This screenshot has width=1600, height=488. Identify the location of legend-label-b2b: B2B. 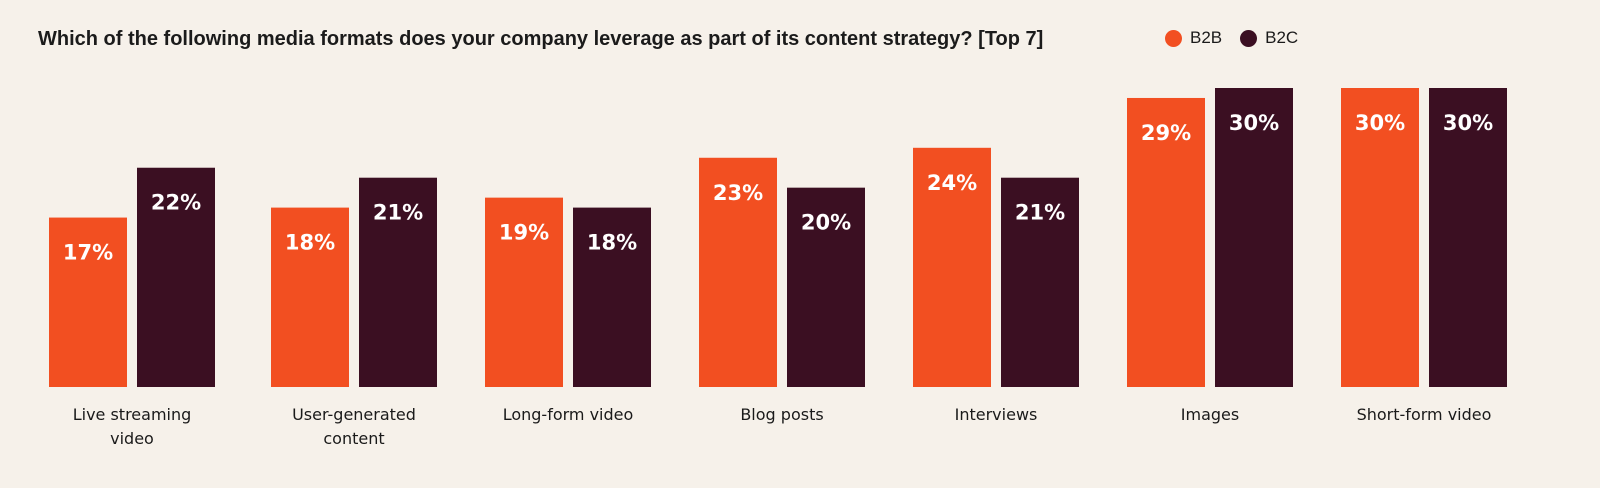
(1206, 37).